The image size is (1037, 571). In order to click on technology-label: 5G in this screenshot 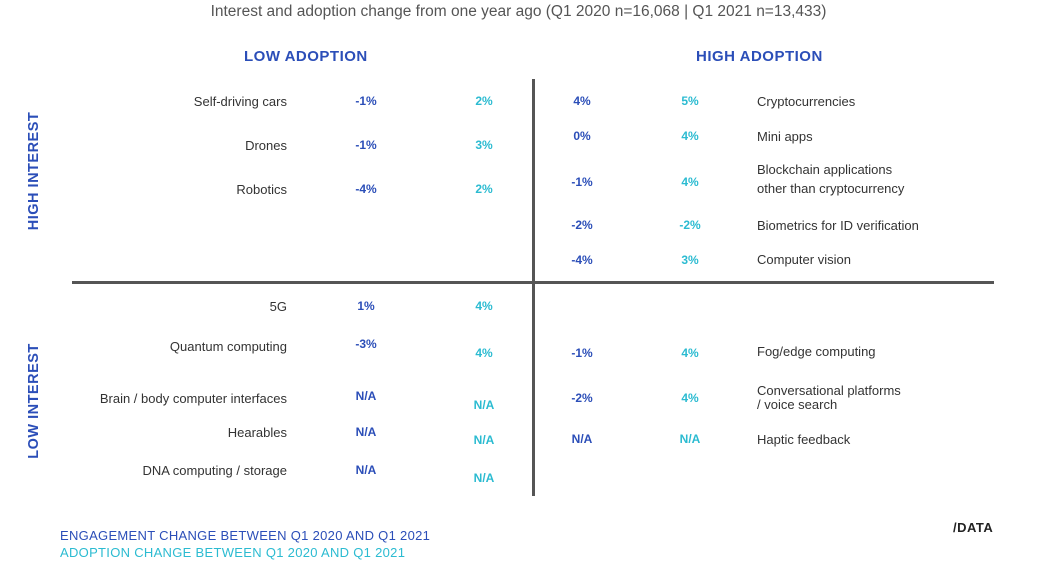, I will do `click(278, 306)`.